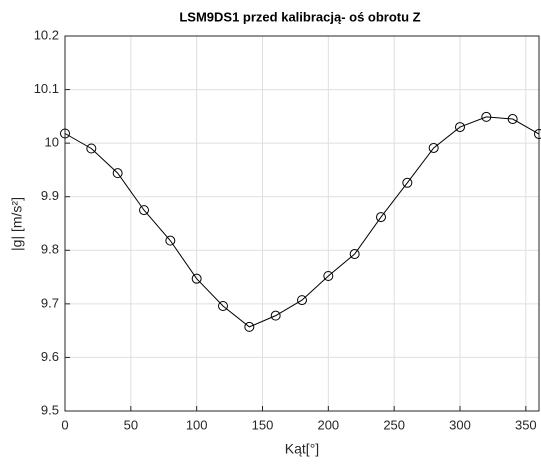 The image size is (541, 464). I want to click on x-tick-label: 0, so click(64, 424).